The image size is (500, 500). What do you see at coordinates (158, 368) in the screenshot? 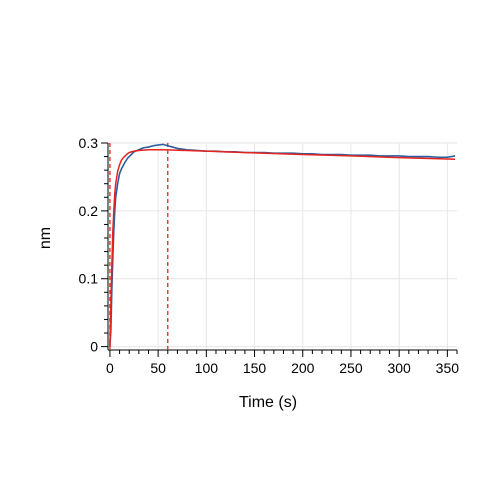
I see `x-tick-label: 50` at bounding box center [158, 368].